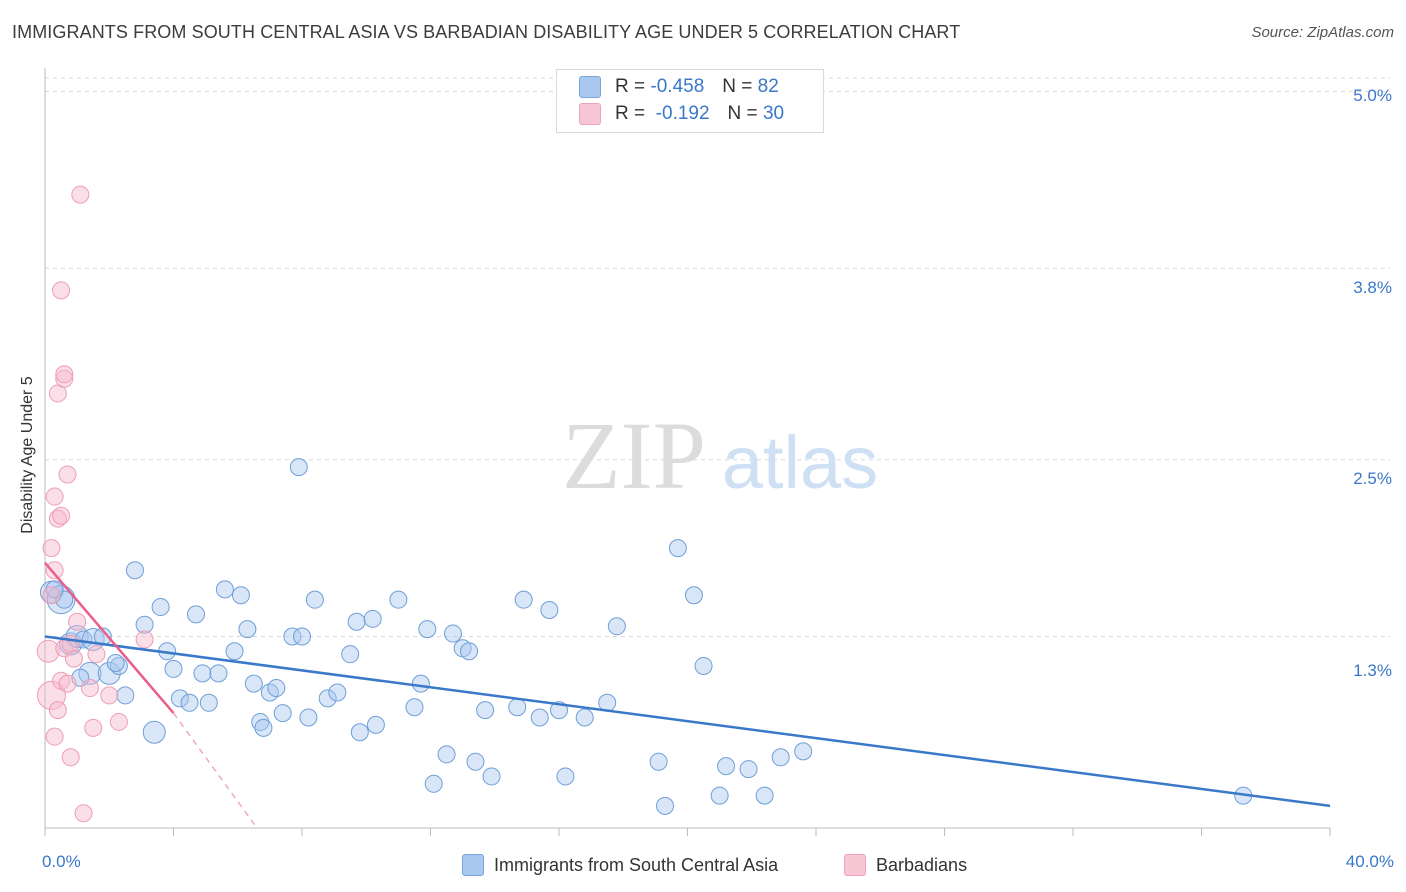 The width and height of the screenshot is (1406, 892). I want to click on legend-row-barbadians: R = -0.192 N = 30, so click(681, 114).